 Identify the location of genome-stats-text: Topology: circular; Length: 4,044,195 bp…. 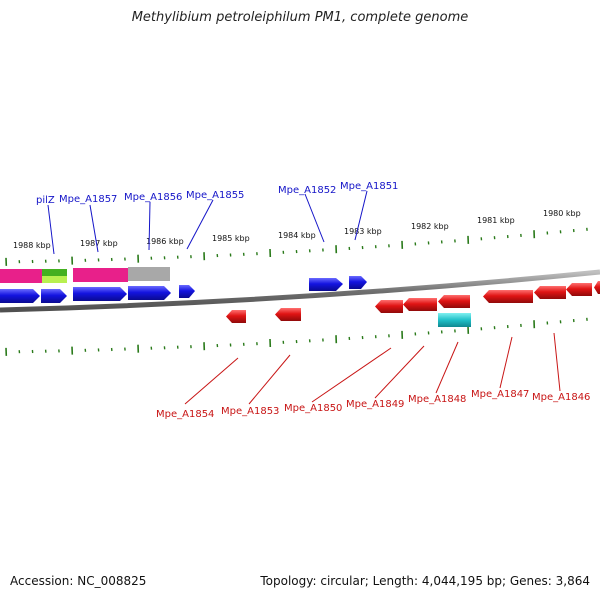
(425, 581).